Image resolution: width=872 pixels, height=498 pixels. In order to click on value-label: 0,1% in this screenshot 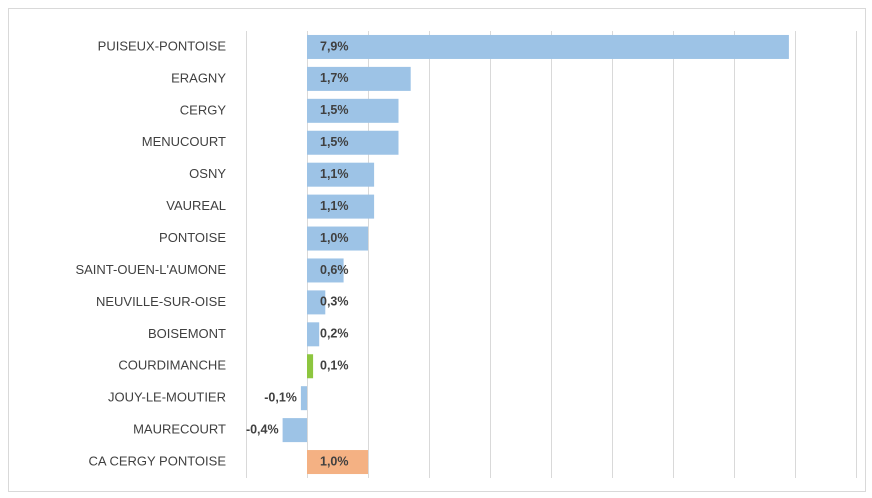, I will do `click(334, 366)`.